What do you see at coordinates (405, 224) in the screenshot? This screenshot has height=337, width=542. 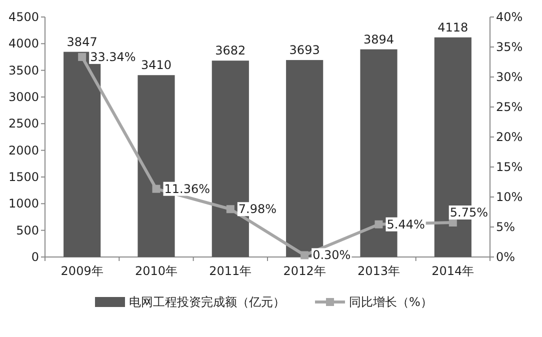 I see `data-label: 5.44%` at bounding box center [405, 224].